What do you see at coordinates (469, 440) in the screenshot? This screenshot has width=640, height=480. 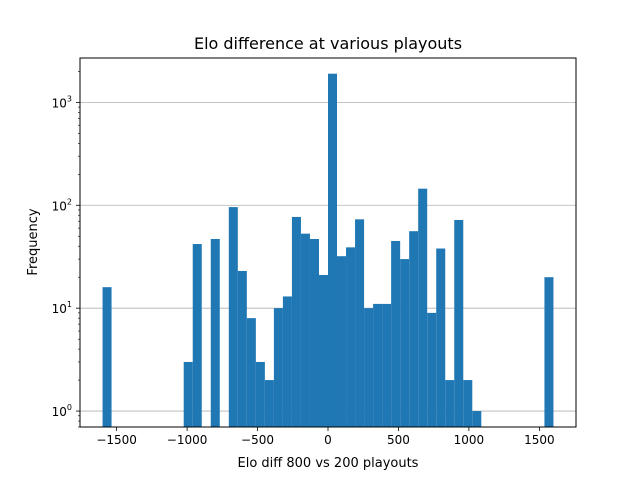 I see `x-tick-label: 1000` at bounding box center [469, 440].